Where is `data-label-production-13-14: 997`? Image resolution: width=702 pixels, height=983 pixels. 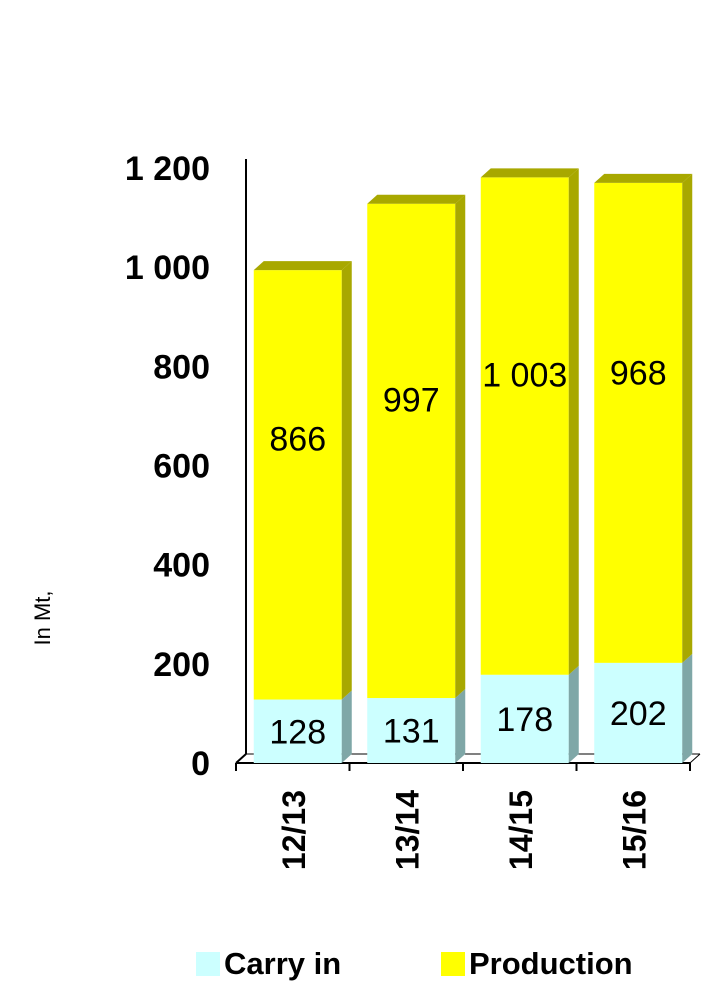 data-label-production-13-14: 997 is located at coordinates (411, 400).